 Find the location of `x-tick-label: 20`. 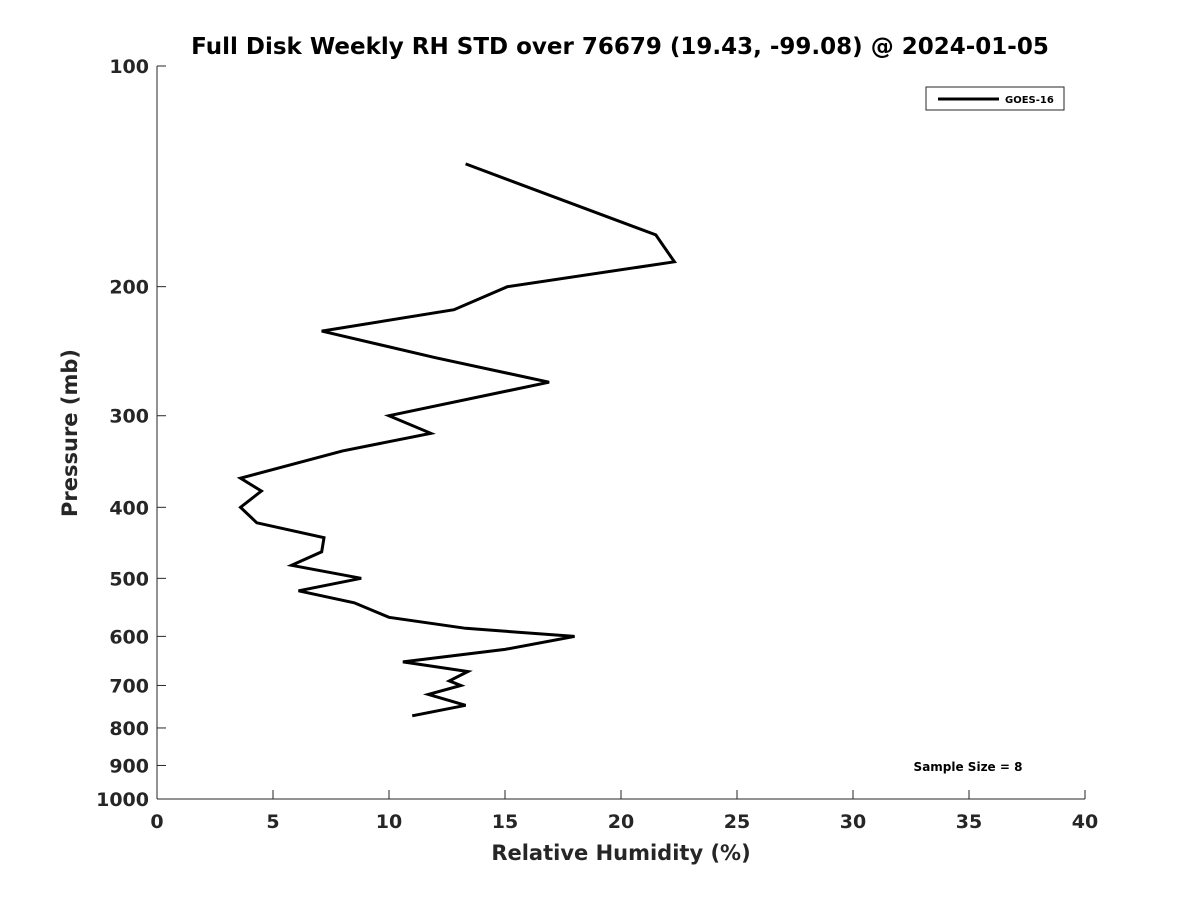

x-tick-label: 20 is located at coordinates (621, 822).